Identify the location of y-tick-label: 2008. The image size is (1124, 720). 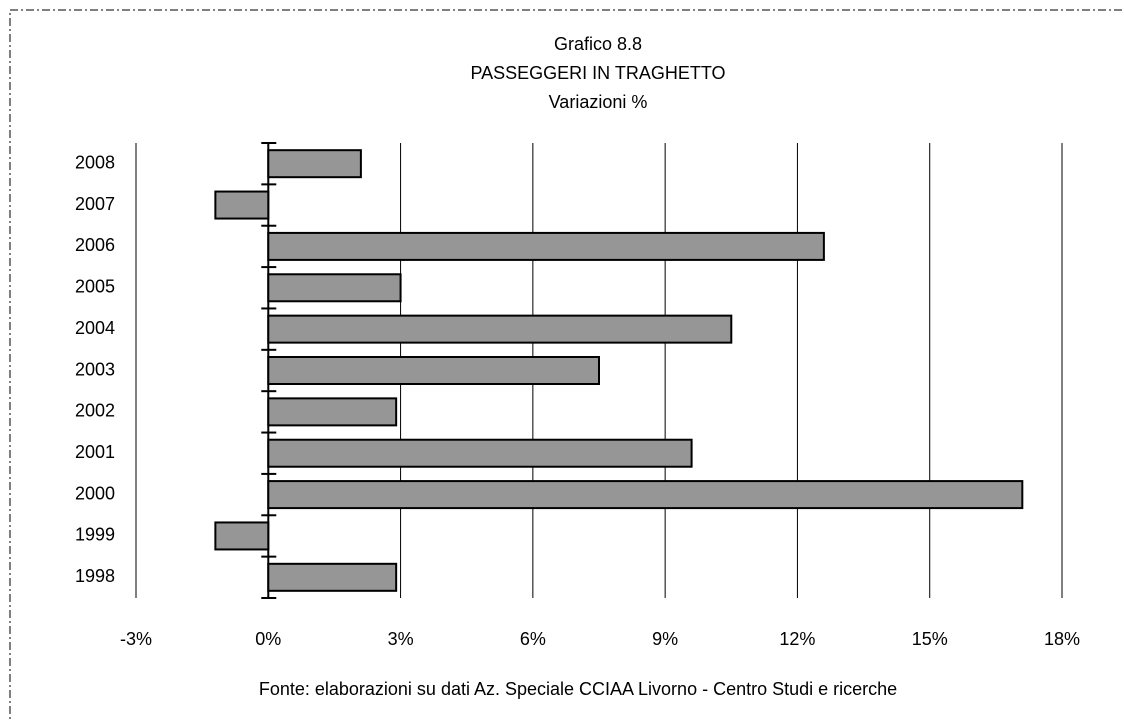
(95, 162).